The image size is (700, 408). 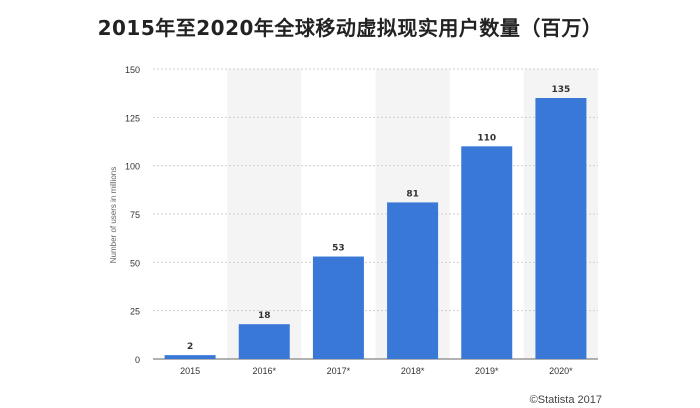 What do you see at coordinates (561, 228) in the screenshot?
I see `bar-2020*` at bounding box center [561, 228].